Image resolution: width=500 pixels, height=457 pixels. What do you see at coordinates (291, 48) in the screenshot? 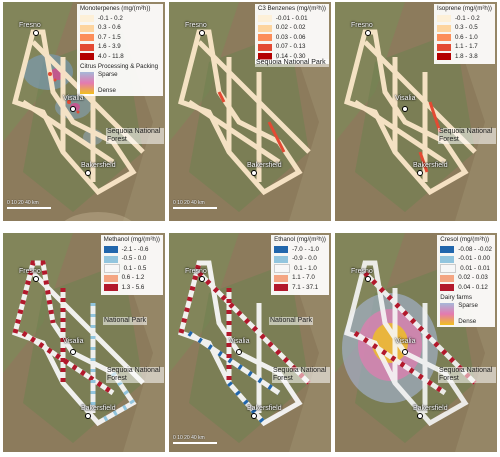
I see `legend-bin: 0.07 - 0.13` at bounding box center [291, 48].